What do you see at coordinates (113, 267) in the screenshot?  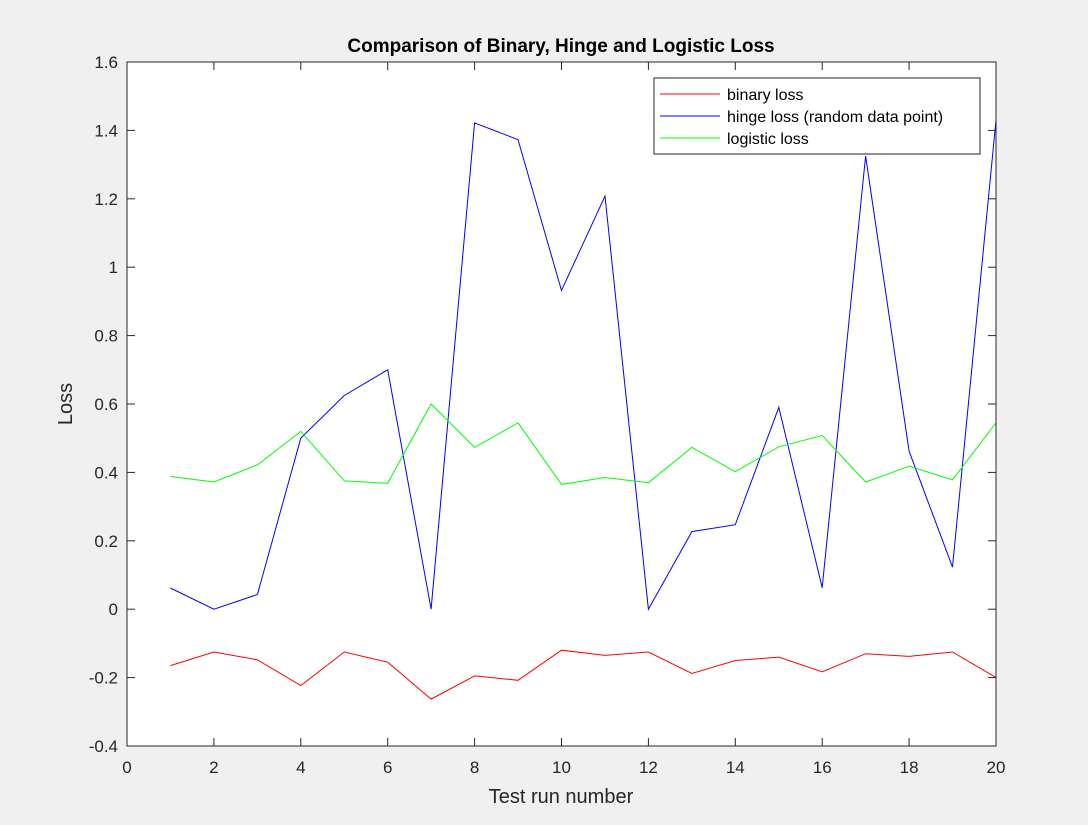 I see `y-tick-label: 1` at bounding box center [113, 267].